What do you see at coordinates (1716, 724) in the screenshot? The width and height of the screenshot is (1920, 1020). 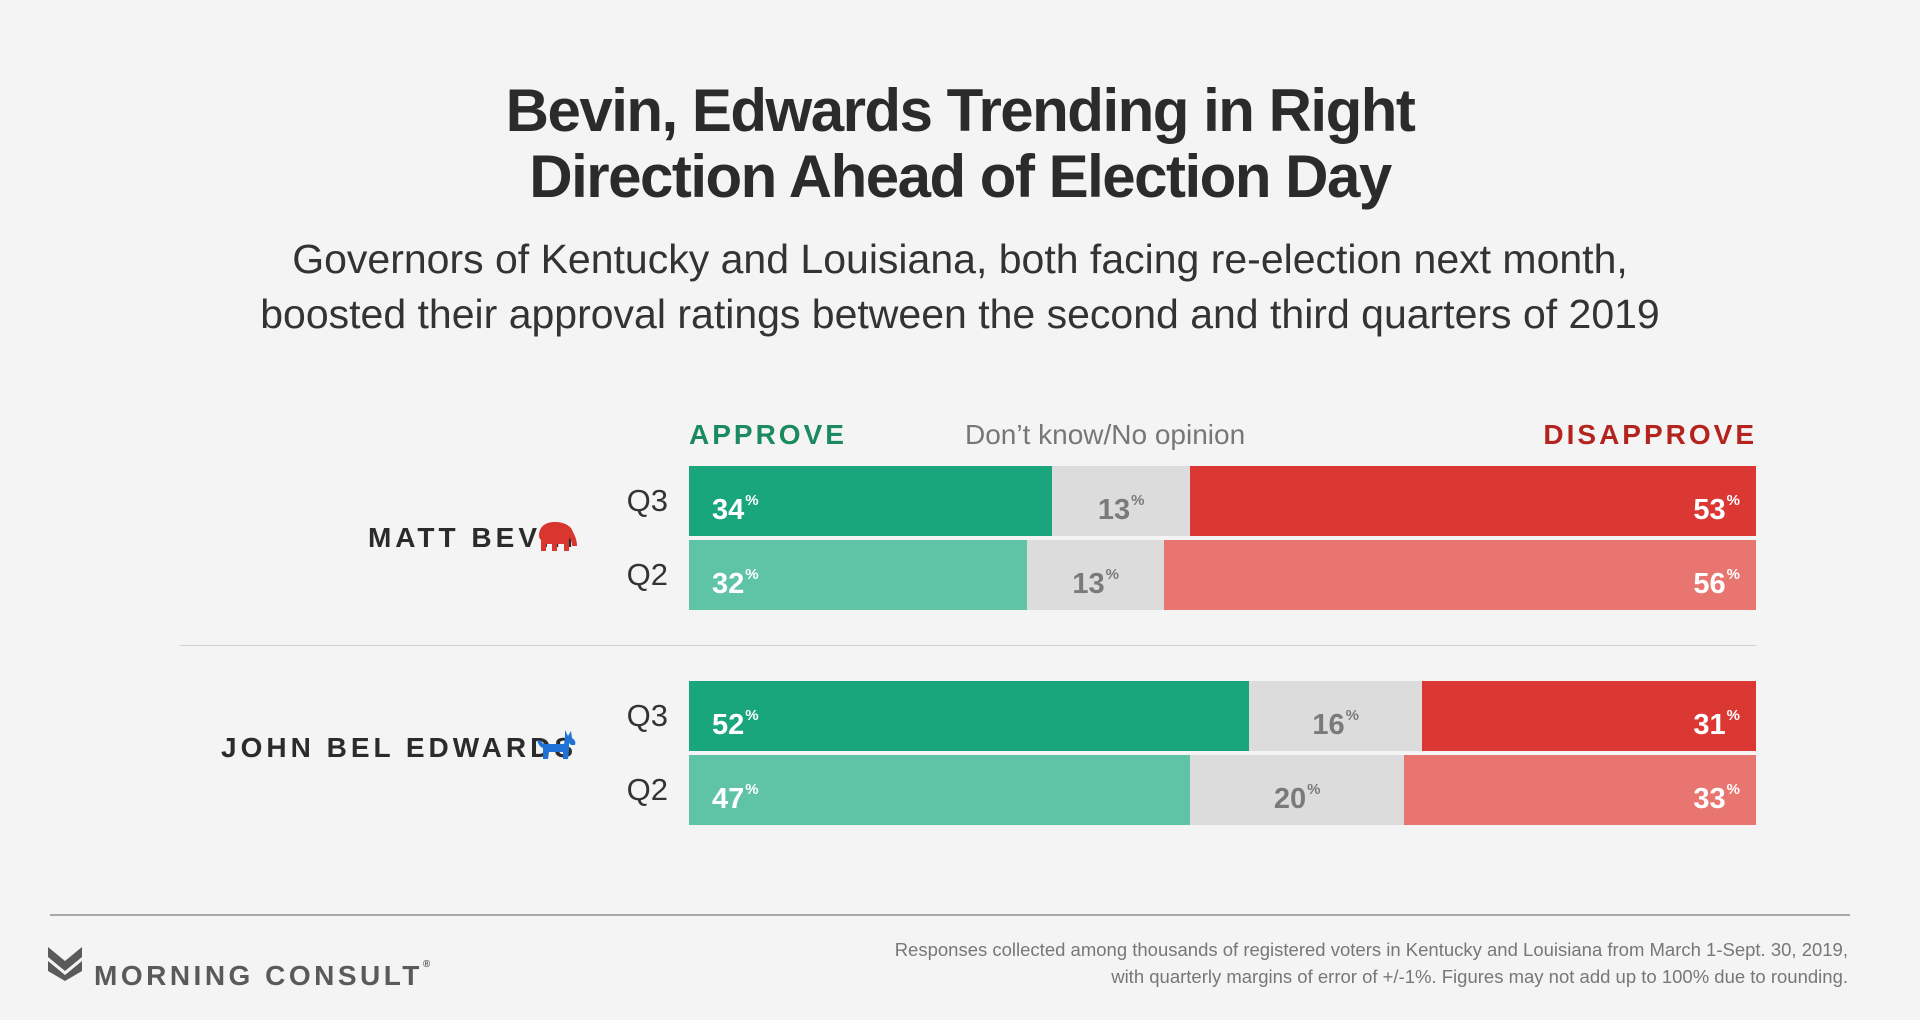 I see `data-label-edwards-q3-disapprove: 31%` at bounding box center [1716, 724].